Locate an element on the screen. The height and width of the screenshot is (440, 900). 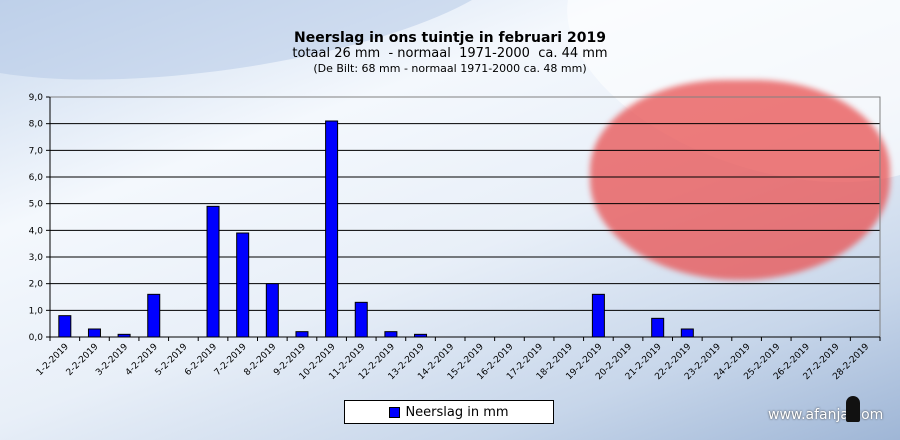
watermark: www.afanja.com is located at coordinates (826, 415).